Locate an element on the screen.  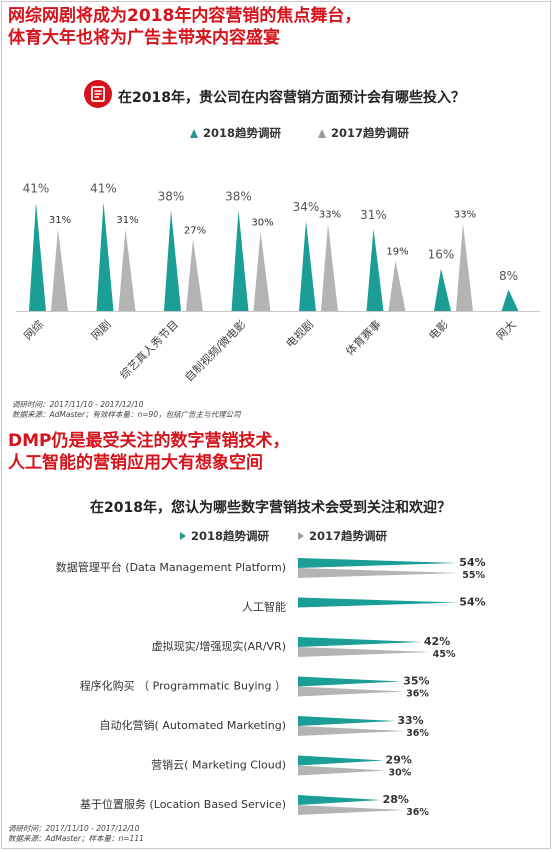
headline-line: DMP仍是最受关注的数字营销技术， is located at coordinates (149, 441).